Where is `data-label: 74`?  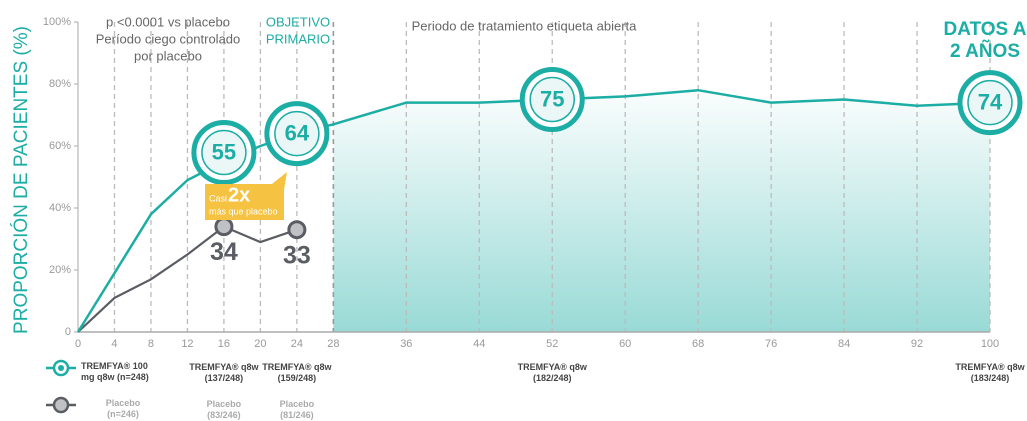
data-label: 74 is located at coordinates (990, 101).